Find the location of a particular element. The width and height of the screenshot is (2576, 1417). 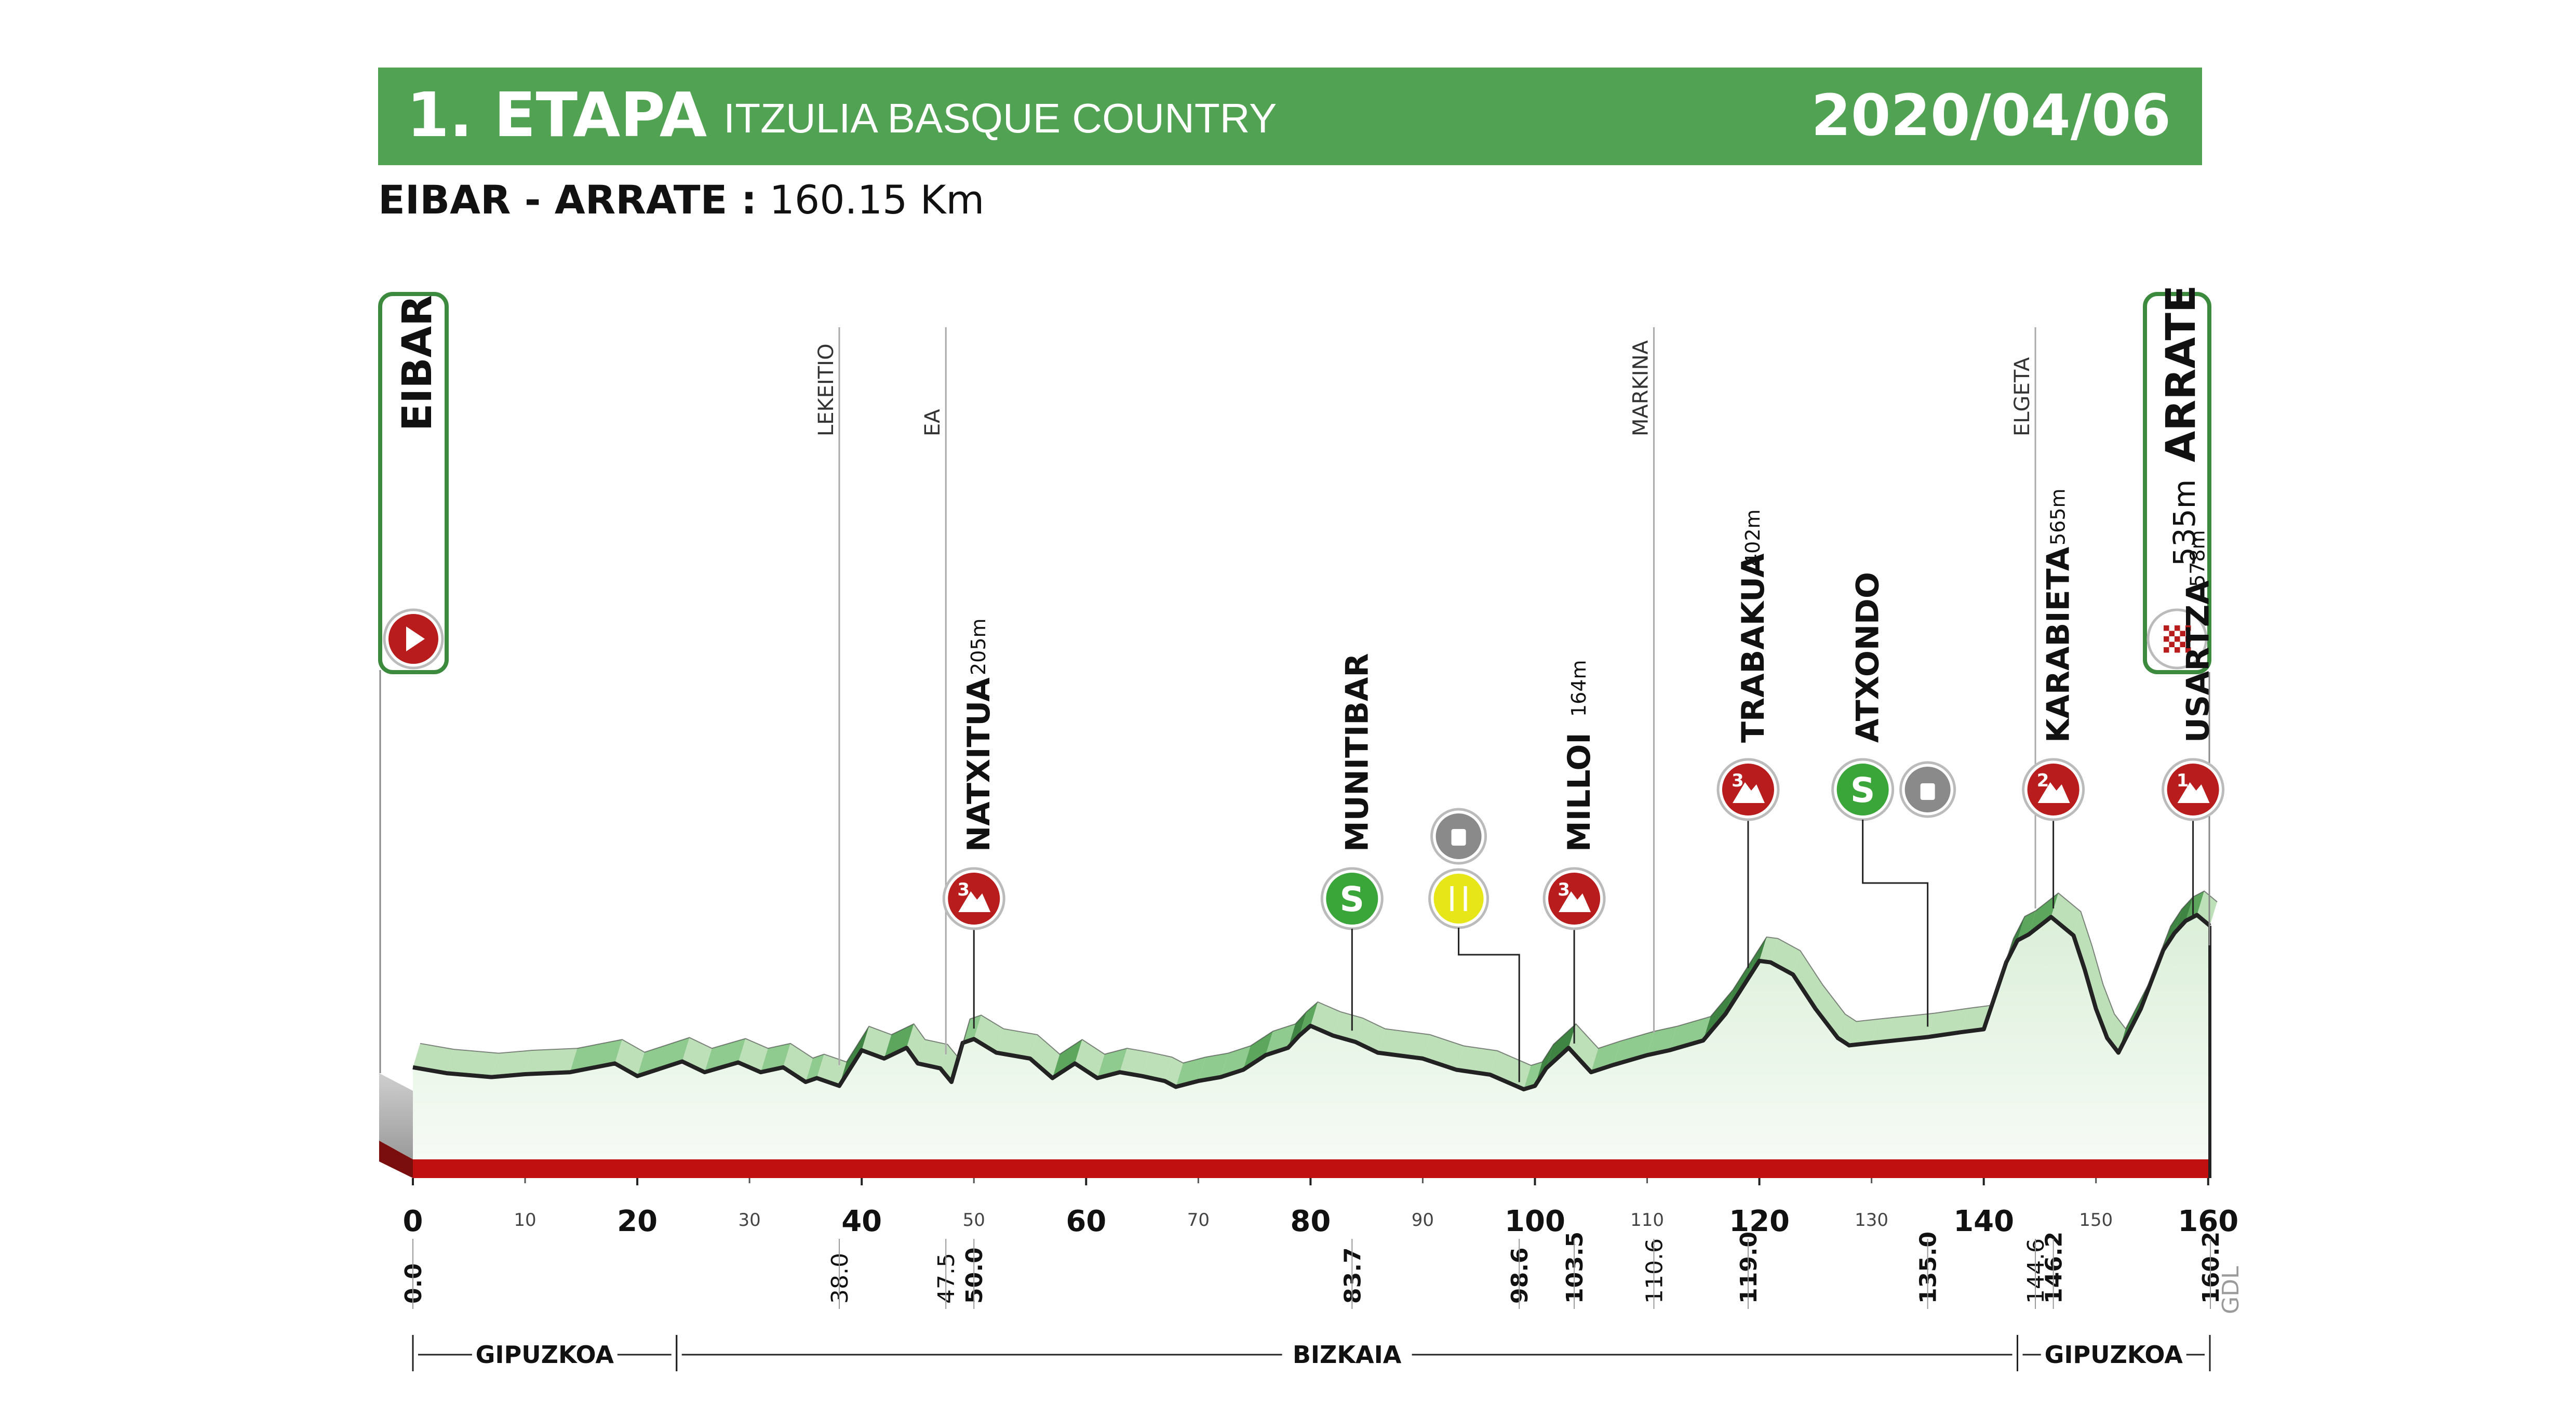

sprint-icon is located at coordinates (1863, 790).